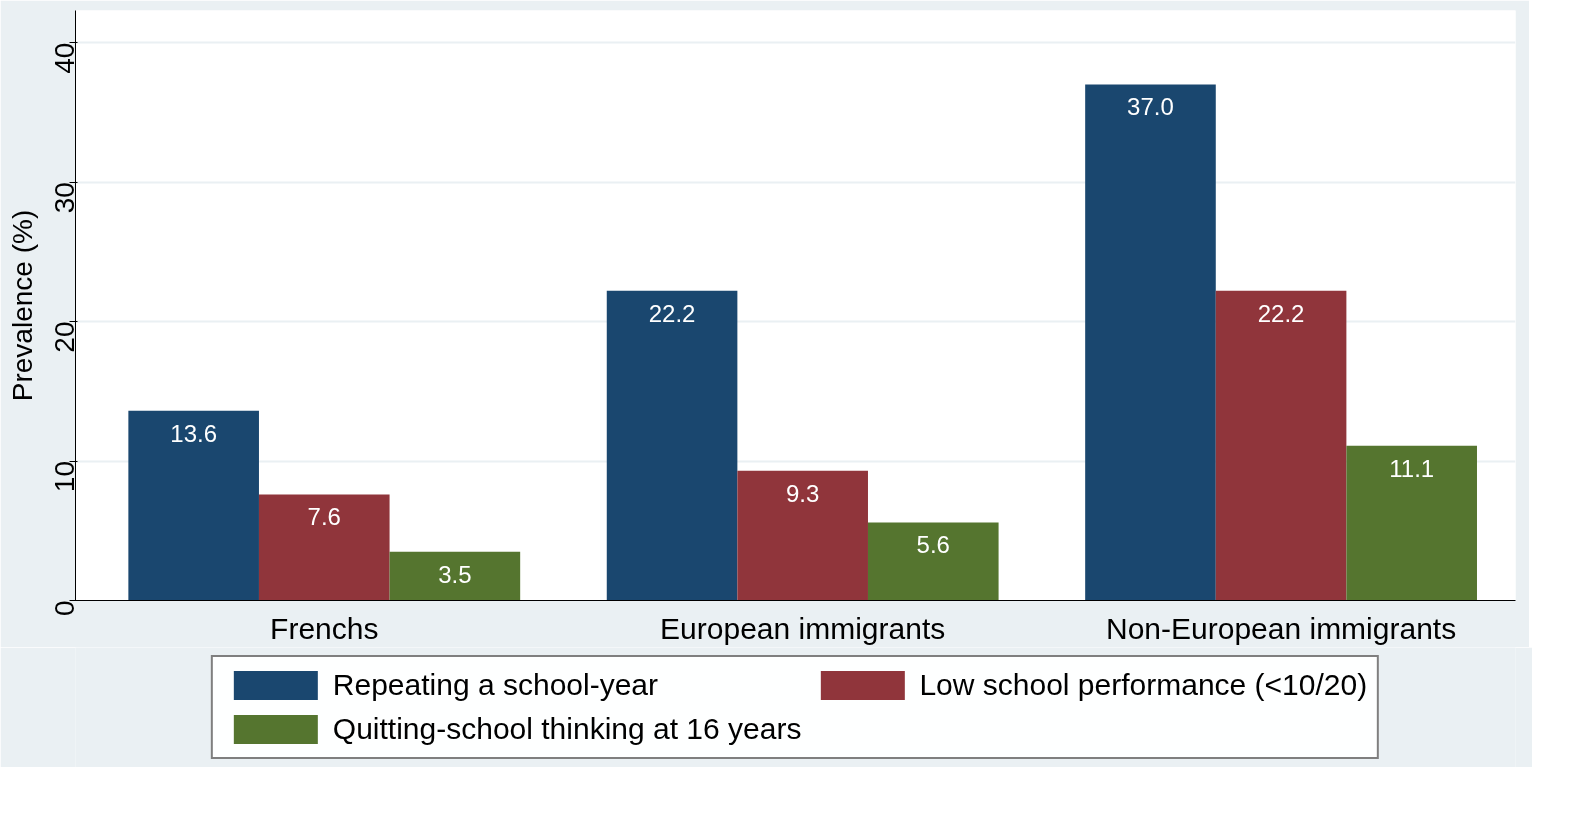 The width and height of the screenshot is (1585, 836). Describe the element at coordinates (455, 574) in the screenshot. I see `data-label: 3.5` at that location.